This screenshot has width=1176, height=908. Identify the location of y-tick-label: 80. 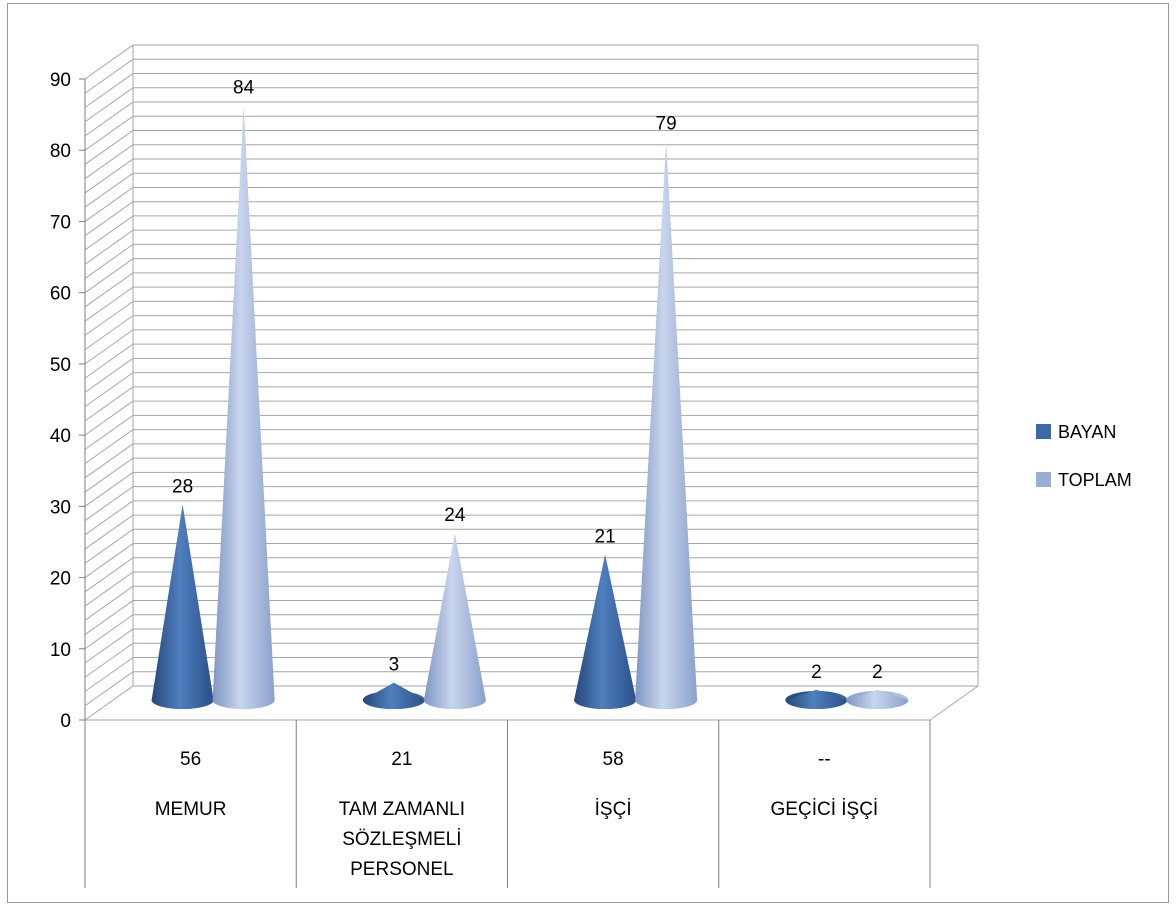
(60, 151).